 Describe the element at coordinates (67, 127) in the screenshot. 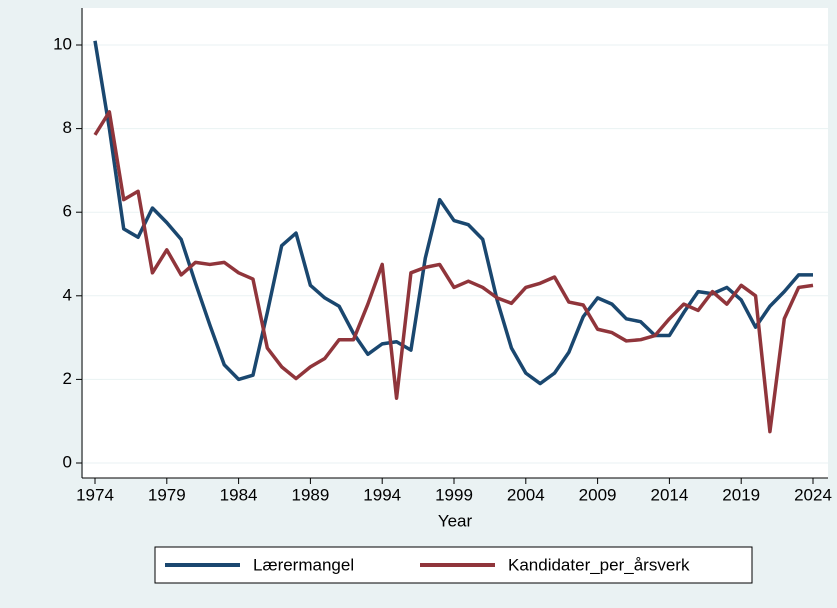

I see `y-tick-label: 8` at that location.